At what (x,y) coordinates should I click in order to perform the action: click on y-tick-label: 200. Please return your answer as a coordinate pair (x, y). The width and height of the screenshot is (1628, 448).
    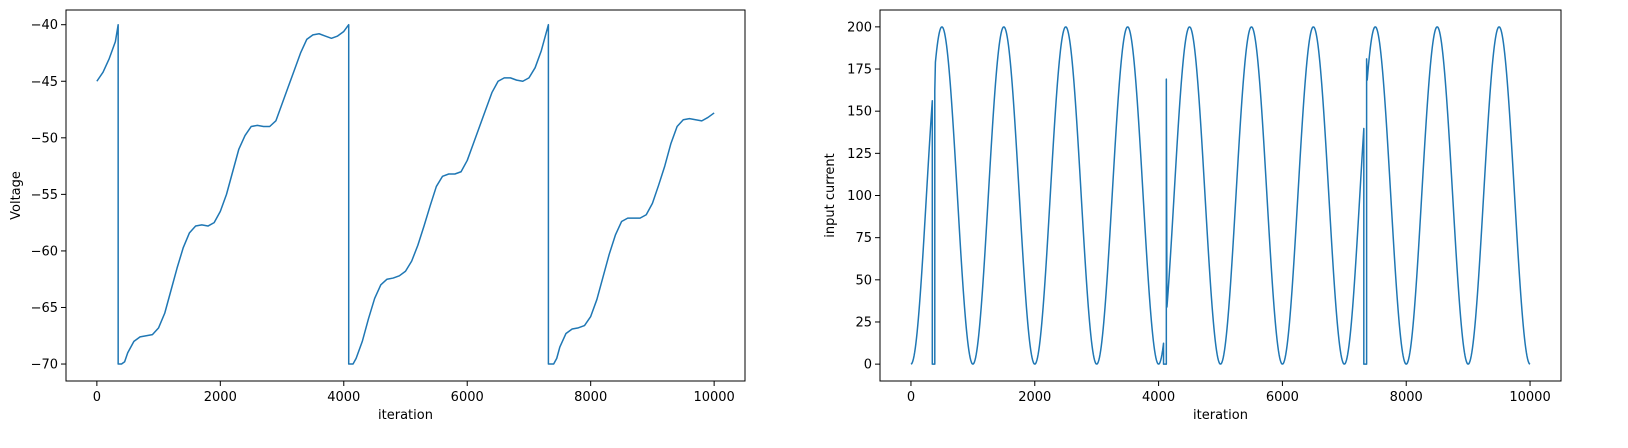
    Looking at the image, I should click on (859, 27).